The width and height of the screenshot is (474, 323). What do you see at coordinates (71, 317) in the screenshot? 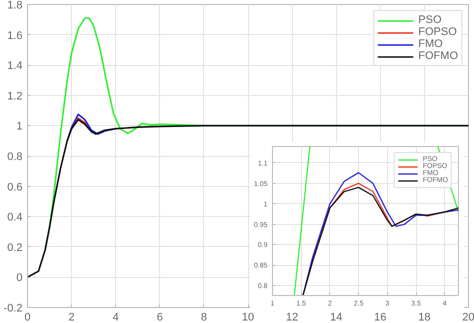
I see `x-tick-label: 2` at bounding box center [71, 317].